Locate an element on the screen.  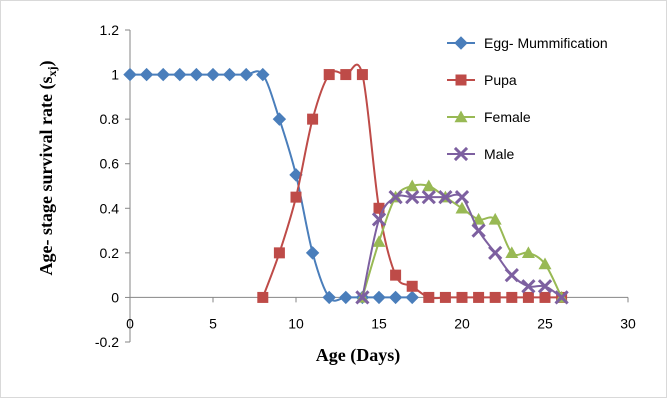
y-axis-title-close: ) is located at coordinates (46, 64).